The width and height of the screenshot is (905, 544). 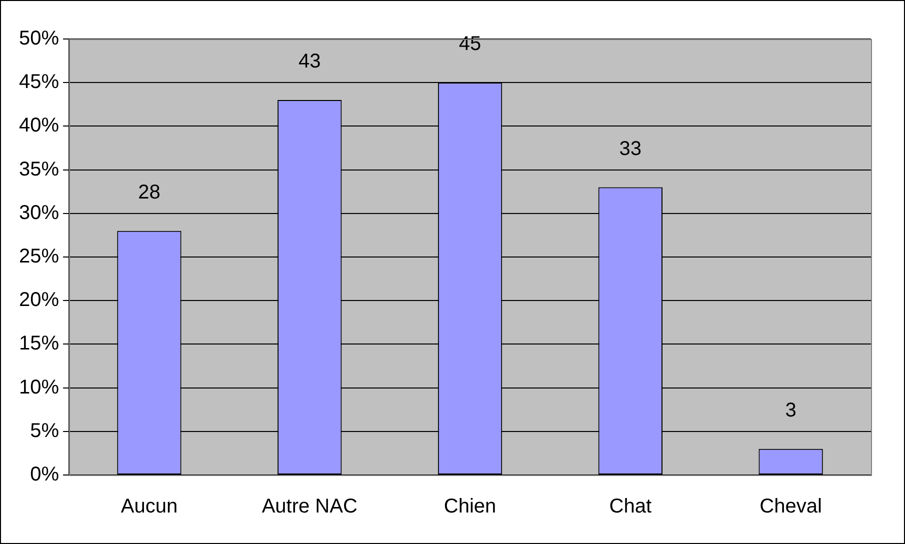 I want to click on y-tick-label: 40%, so click(x=39, y=125).